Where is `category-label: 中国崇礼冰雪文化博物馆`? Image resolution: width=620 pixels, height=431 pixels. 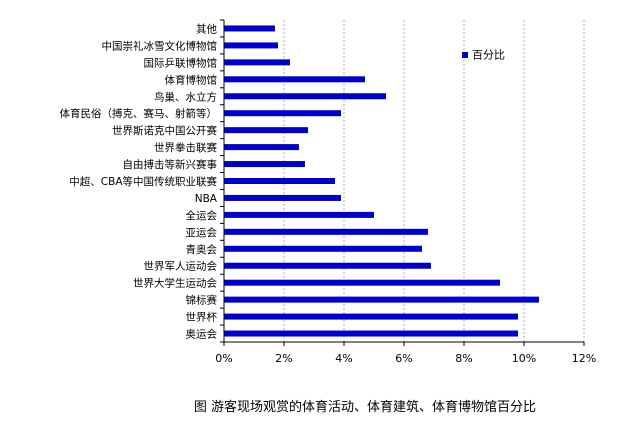 category-label: 中国崇礼冰雪文化博物馆 is located at coordinates (160, 45).